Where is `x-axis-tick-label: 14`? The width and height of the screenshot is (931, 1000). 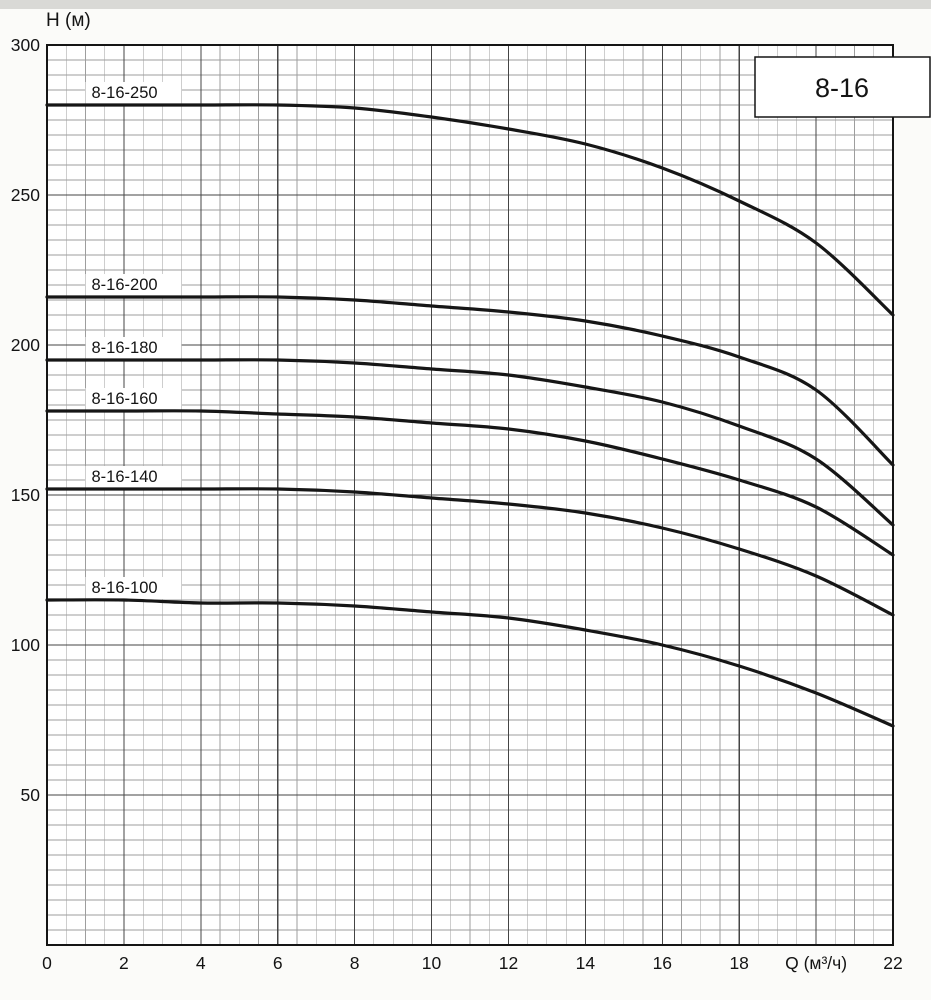
x-axis-tick-label: 14 is located at coordinates (586, 963).